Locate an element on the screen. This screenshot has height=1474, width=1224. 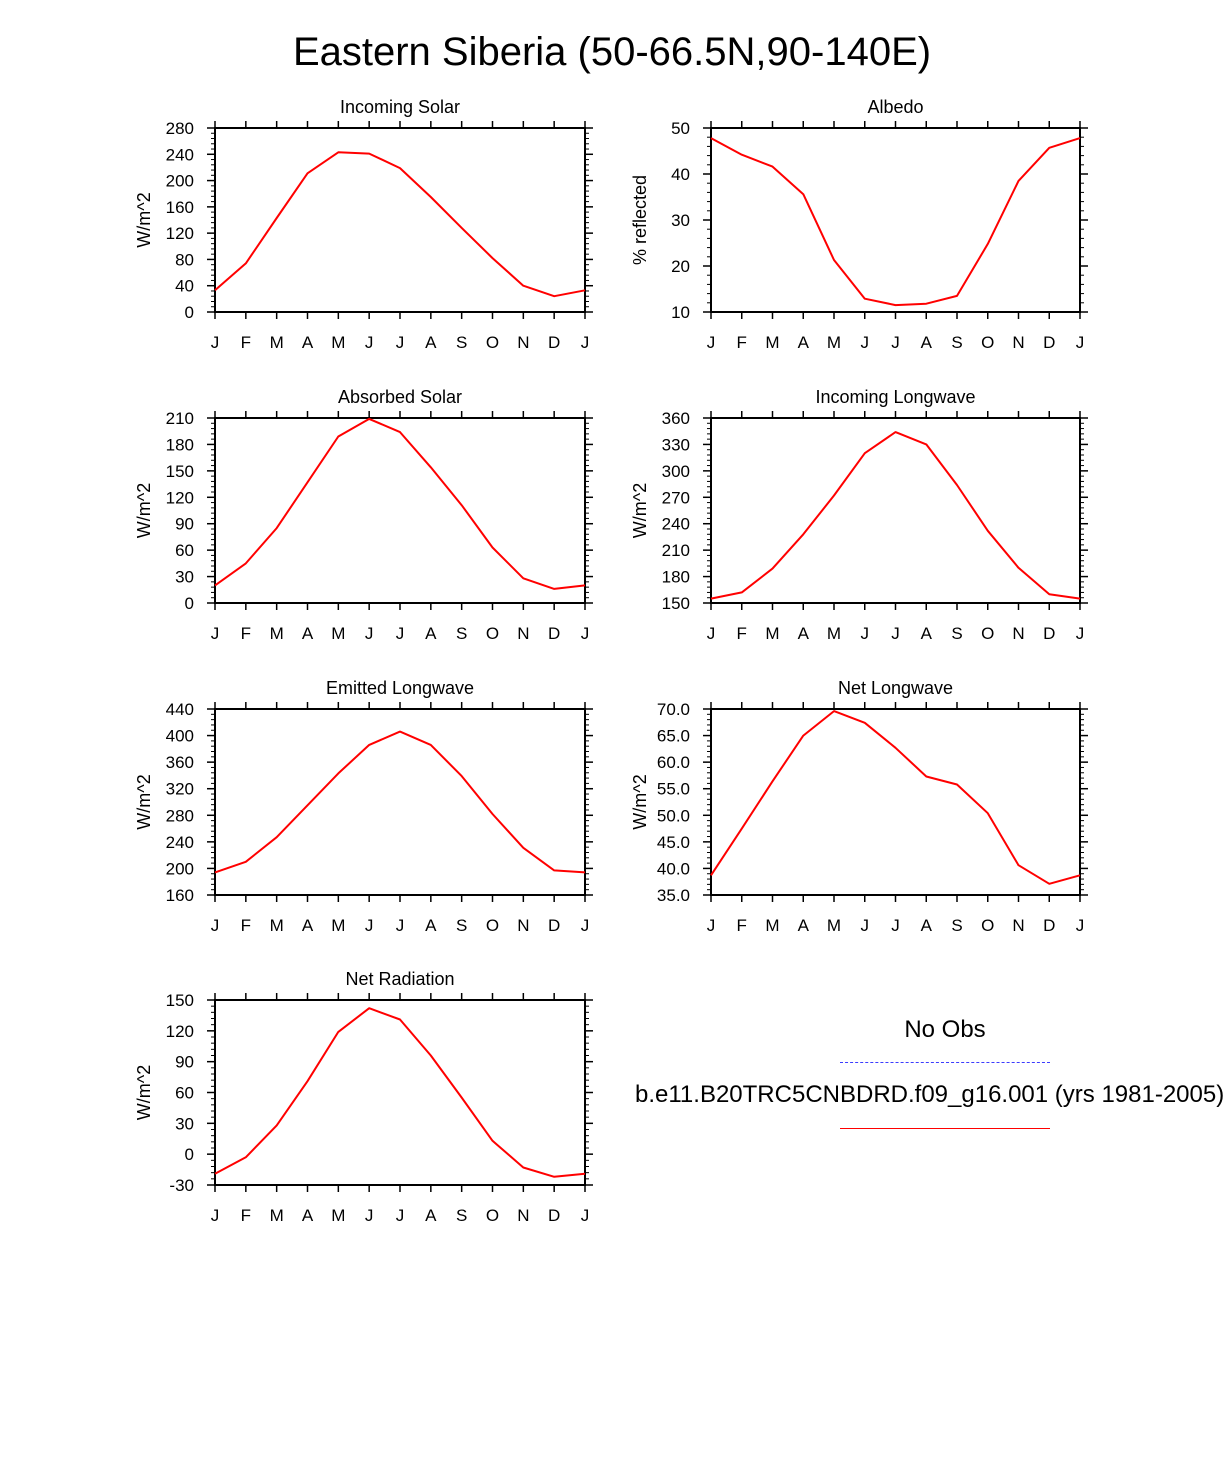
y-tick-label: 70.0 is located at coordinates (673, 709).